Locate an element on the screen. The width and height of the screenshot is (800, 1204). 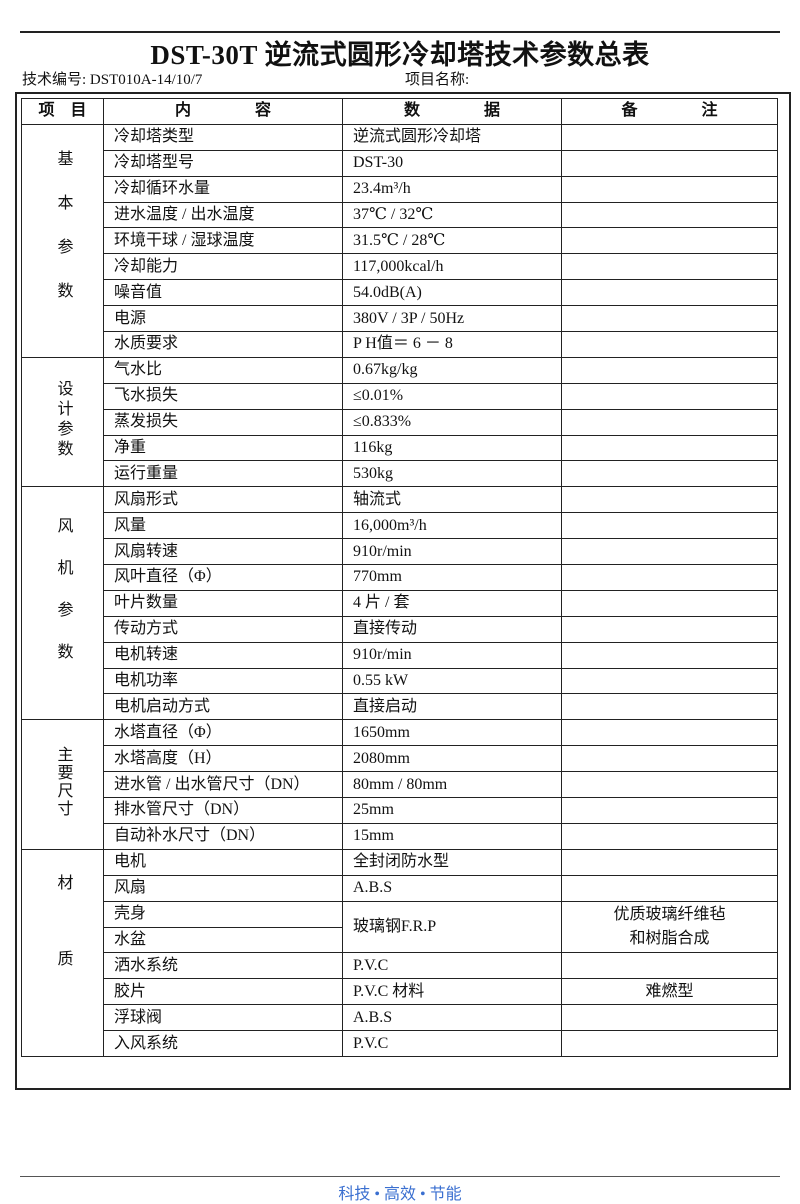
table-row: 主要尺寸 水塔直径（Φ） 1650mm is located at coordinates (399, 784).